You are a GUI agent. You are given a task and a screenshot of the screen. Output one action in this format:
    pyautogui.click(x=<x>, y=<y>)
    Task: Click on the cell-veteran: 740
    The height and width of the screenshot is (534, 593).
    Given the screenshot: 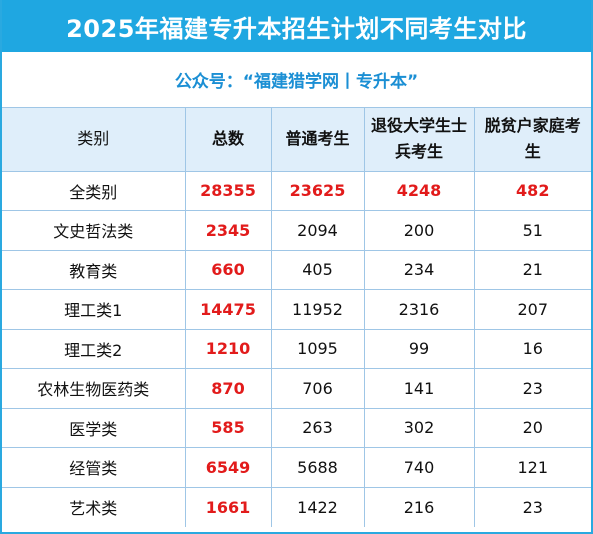 What is the action you would take?
    pyautogui.click(x=419, y=467)
    